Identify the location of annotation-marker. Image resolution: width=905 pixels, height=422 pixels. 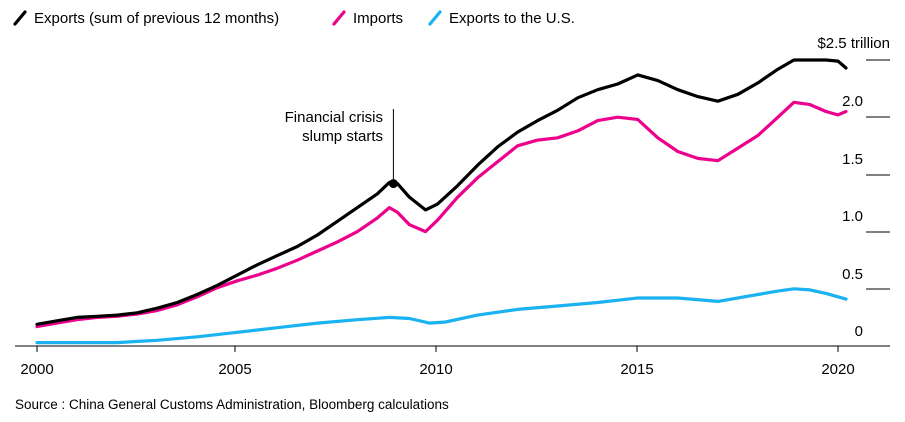
(393, 184).